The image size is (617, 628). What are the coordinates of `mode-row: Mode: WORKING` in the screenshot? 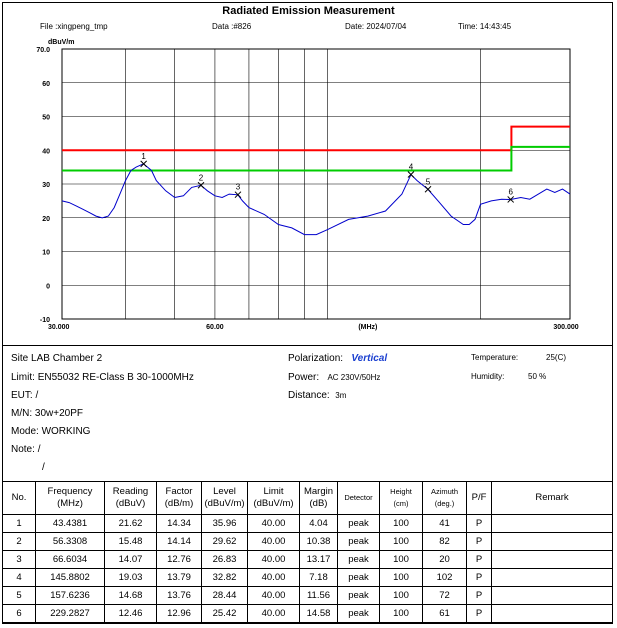 It's located at (50, 431).